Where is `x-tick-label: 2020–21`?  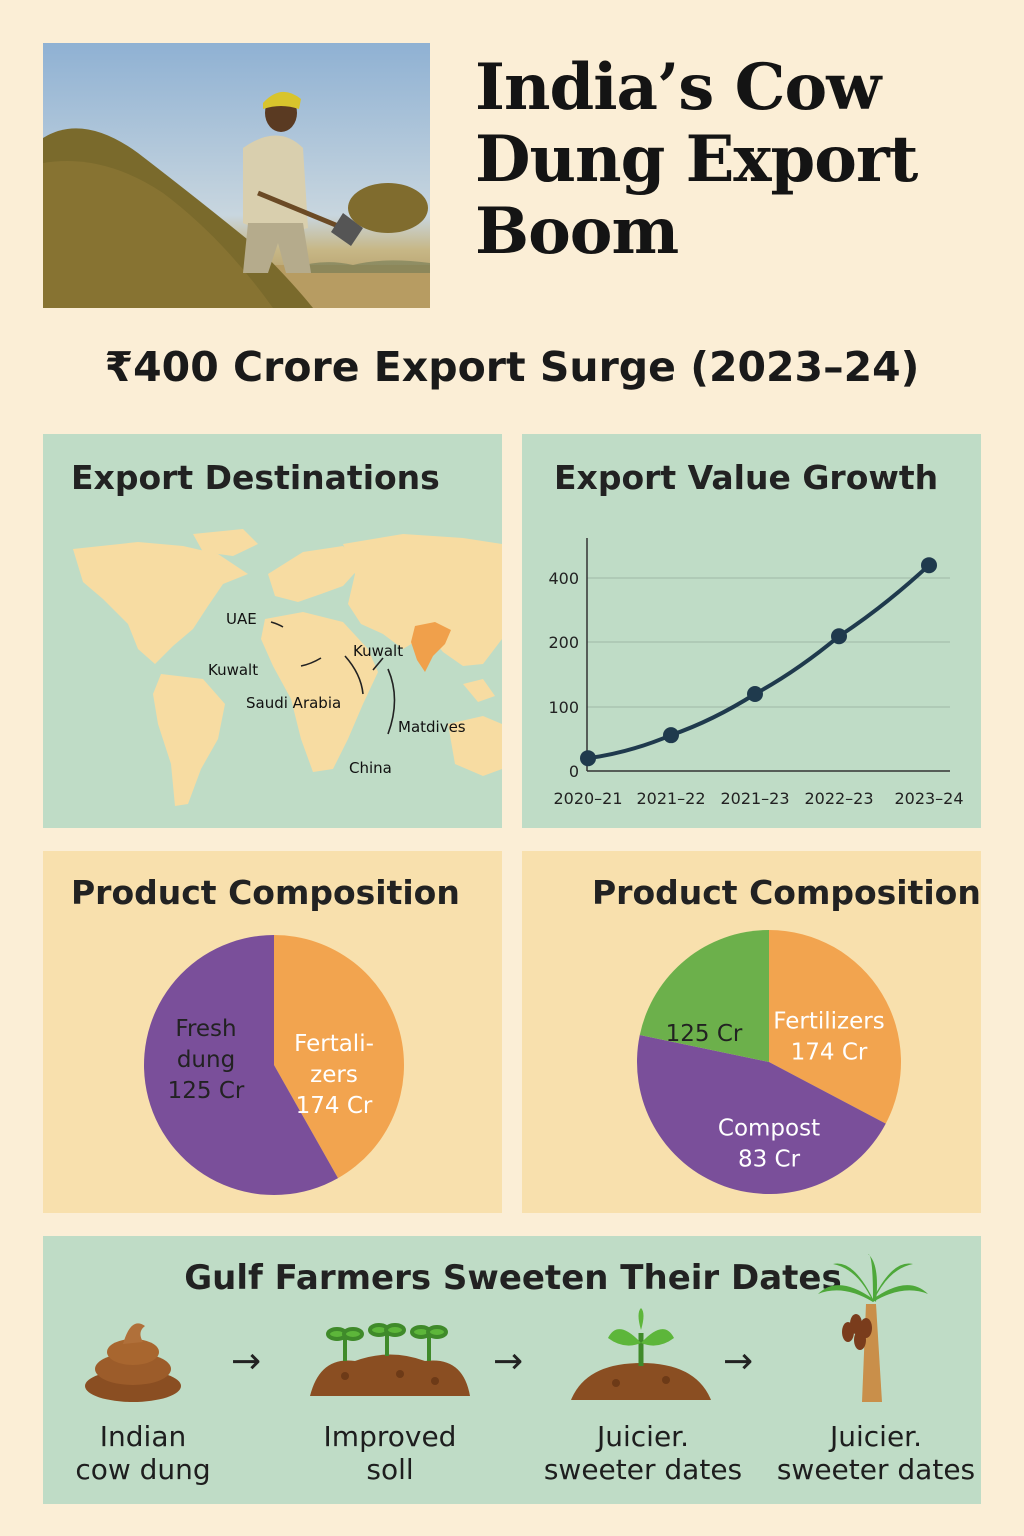
x-tick-label: 2020–21 is located at coordinates (587, 798).